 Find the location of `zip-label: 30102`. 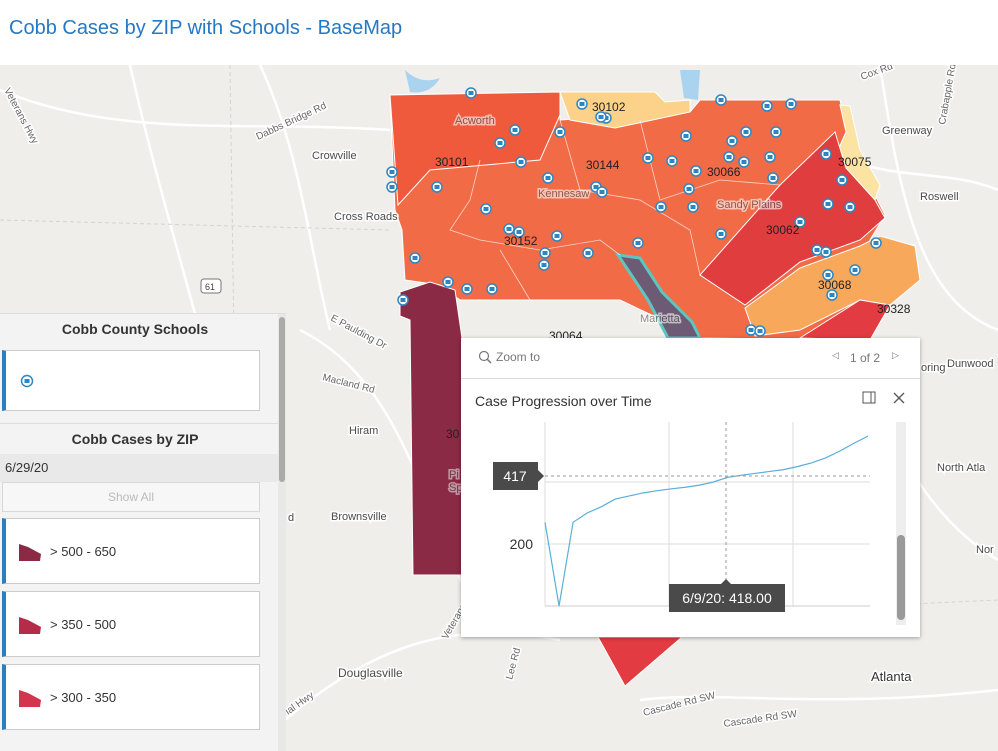

zip-label: 30102 is located at coordinates (609, 107).